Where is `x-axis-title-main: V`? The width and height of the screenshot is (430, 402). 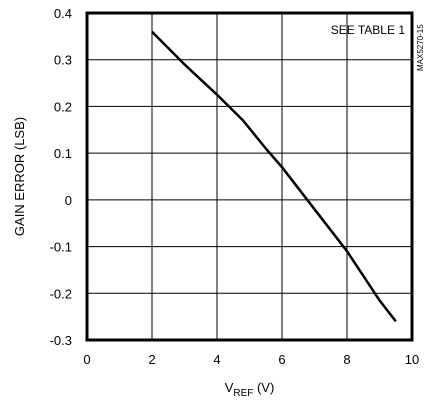 x-axis-title-main: V is located at coordinates (229, 387).